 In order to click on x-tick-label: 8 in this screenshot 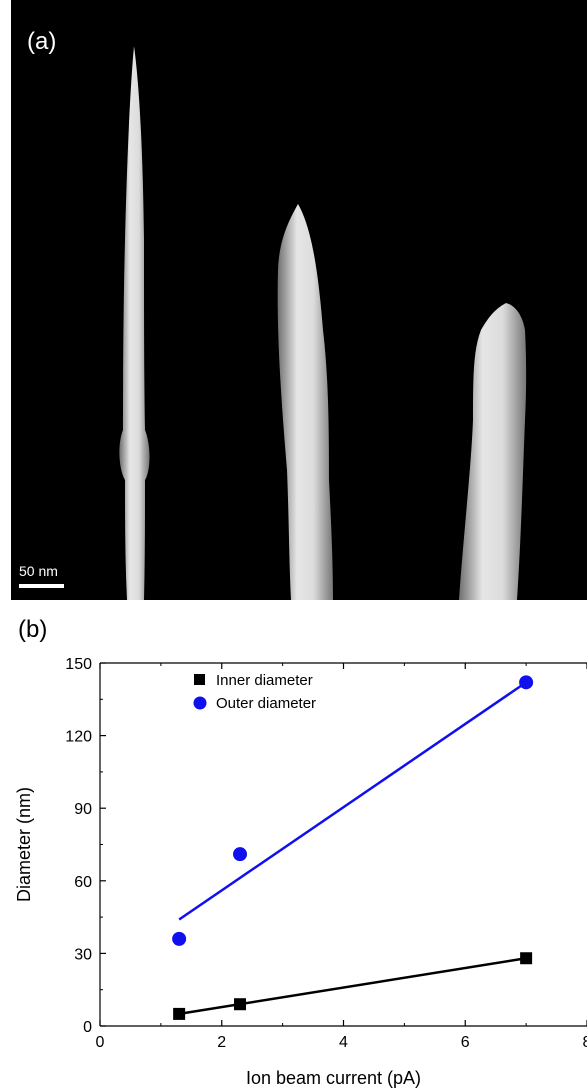, I will do `click(585, 1042)`.